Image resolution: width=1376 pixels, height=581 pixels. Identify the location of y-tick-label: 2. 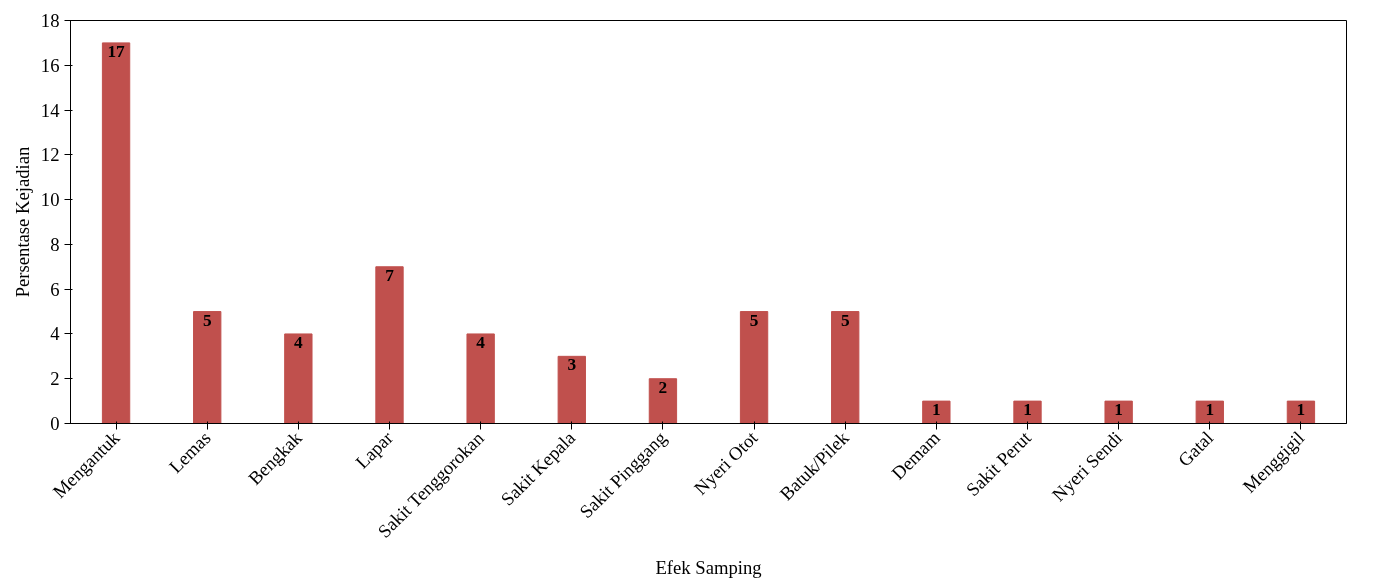
(55, 379).